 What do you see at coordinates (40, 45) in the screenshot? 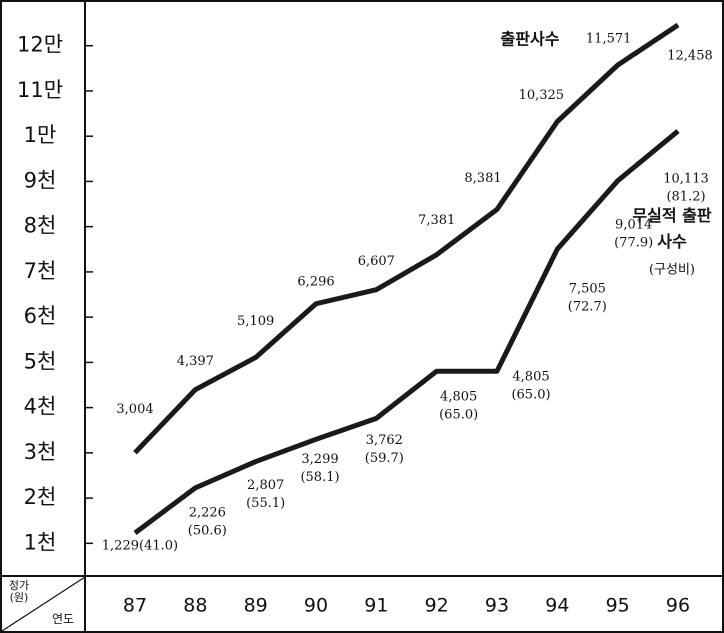
I see `y-tick-label: 12만` at bounding box center [40, 45].